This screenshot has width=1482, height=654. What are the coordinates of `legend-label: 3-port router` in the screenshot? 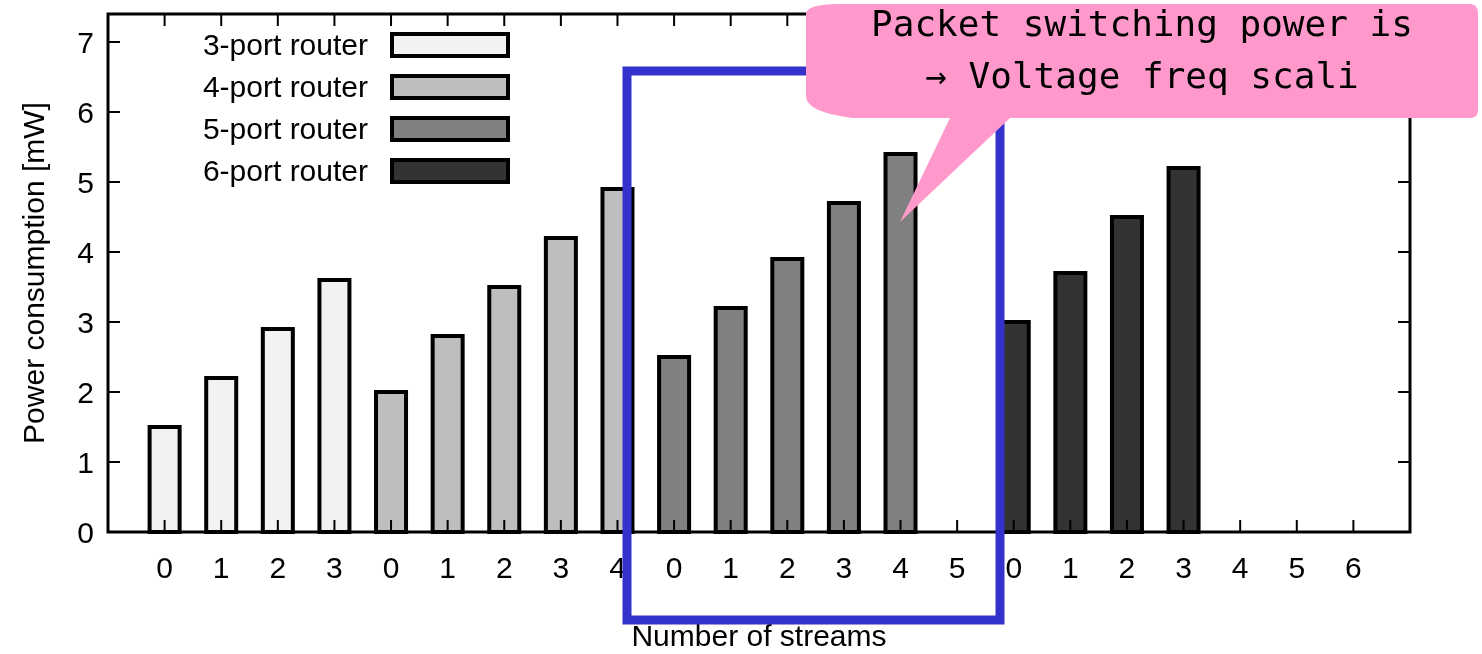 It's located at (285, 44).